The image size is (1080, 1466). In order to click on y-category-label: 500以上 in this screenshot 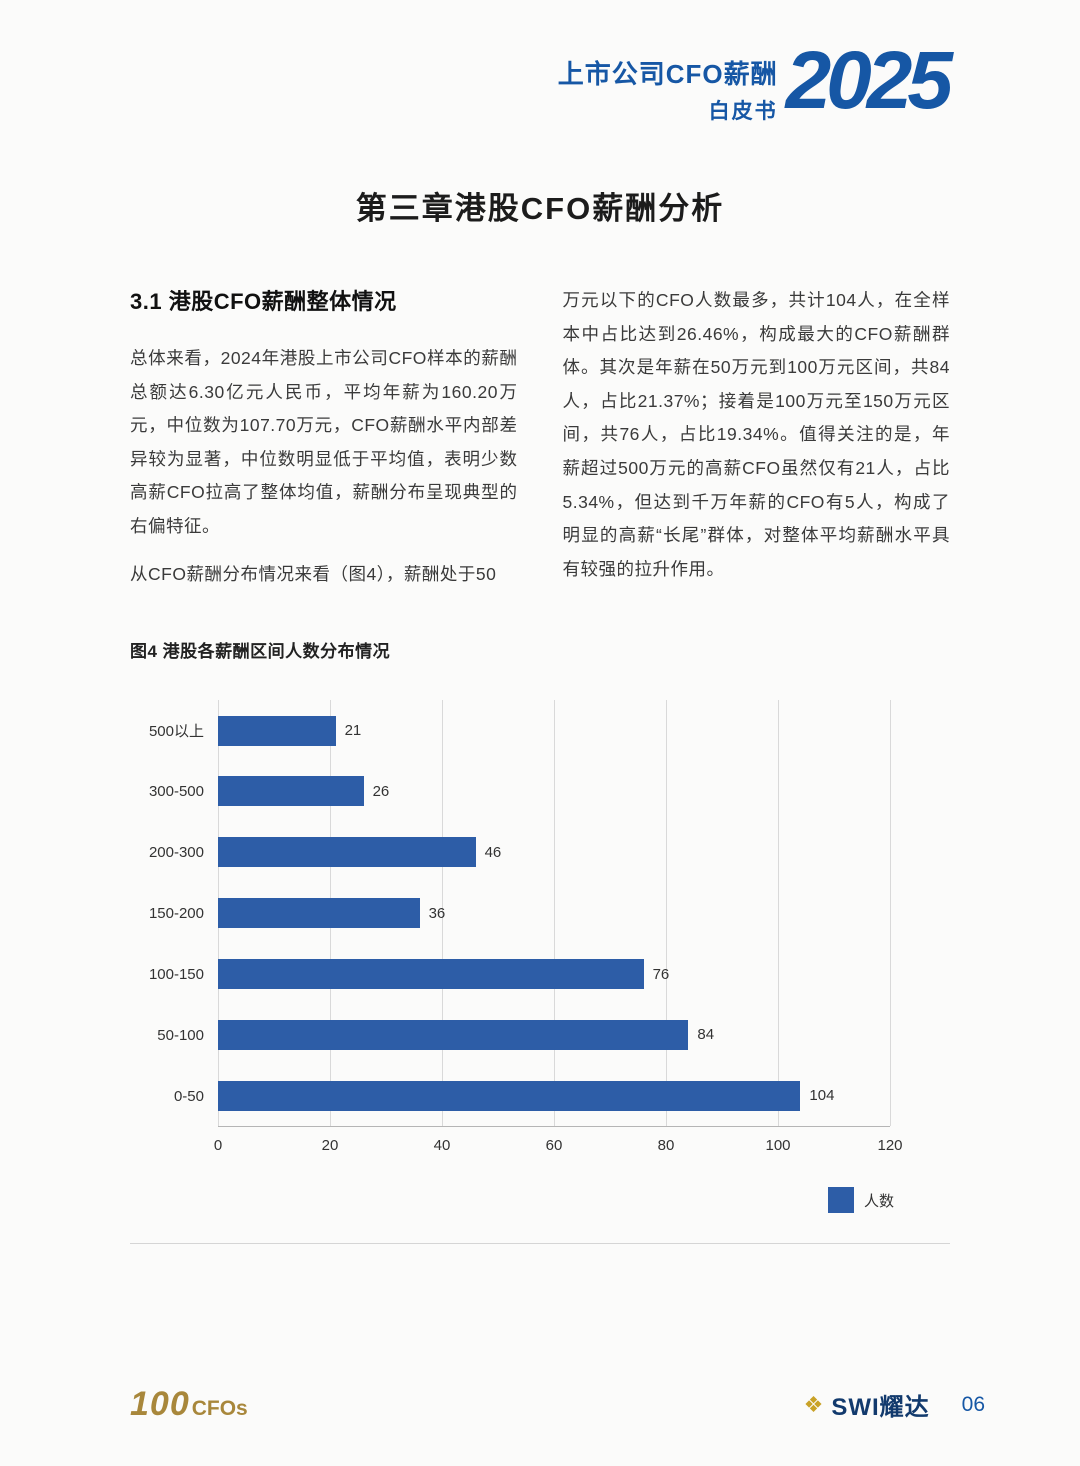, I will do `click(176, 732)`.